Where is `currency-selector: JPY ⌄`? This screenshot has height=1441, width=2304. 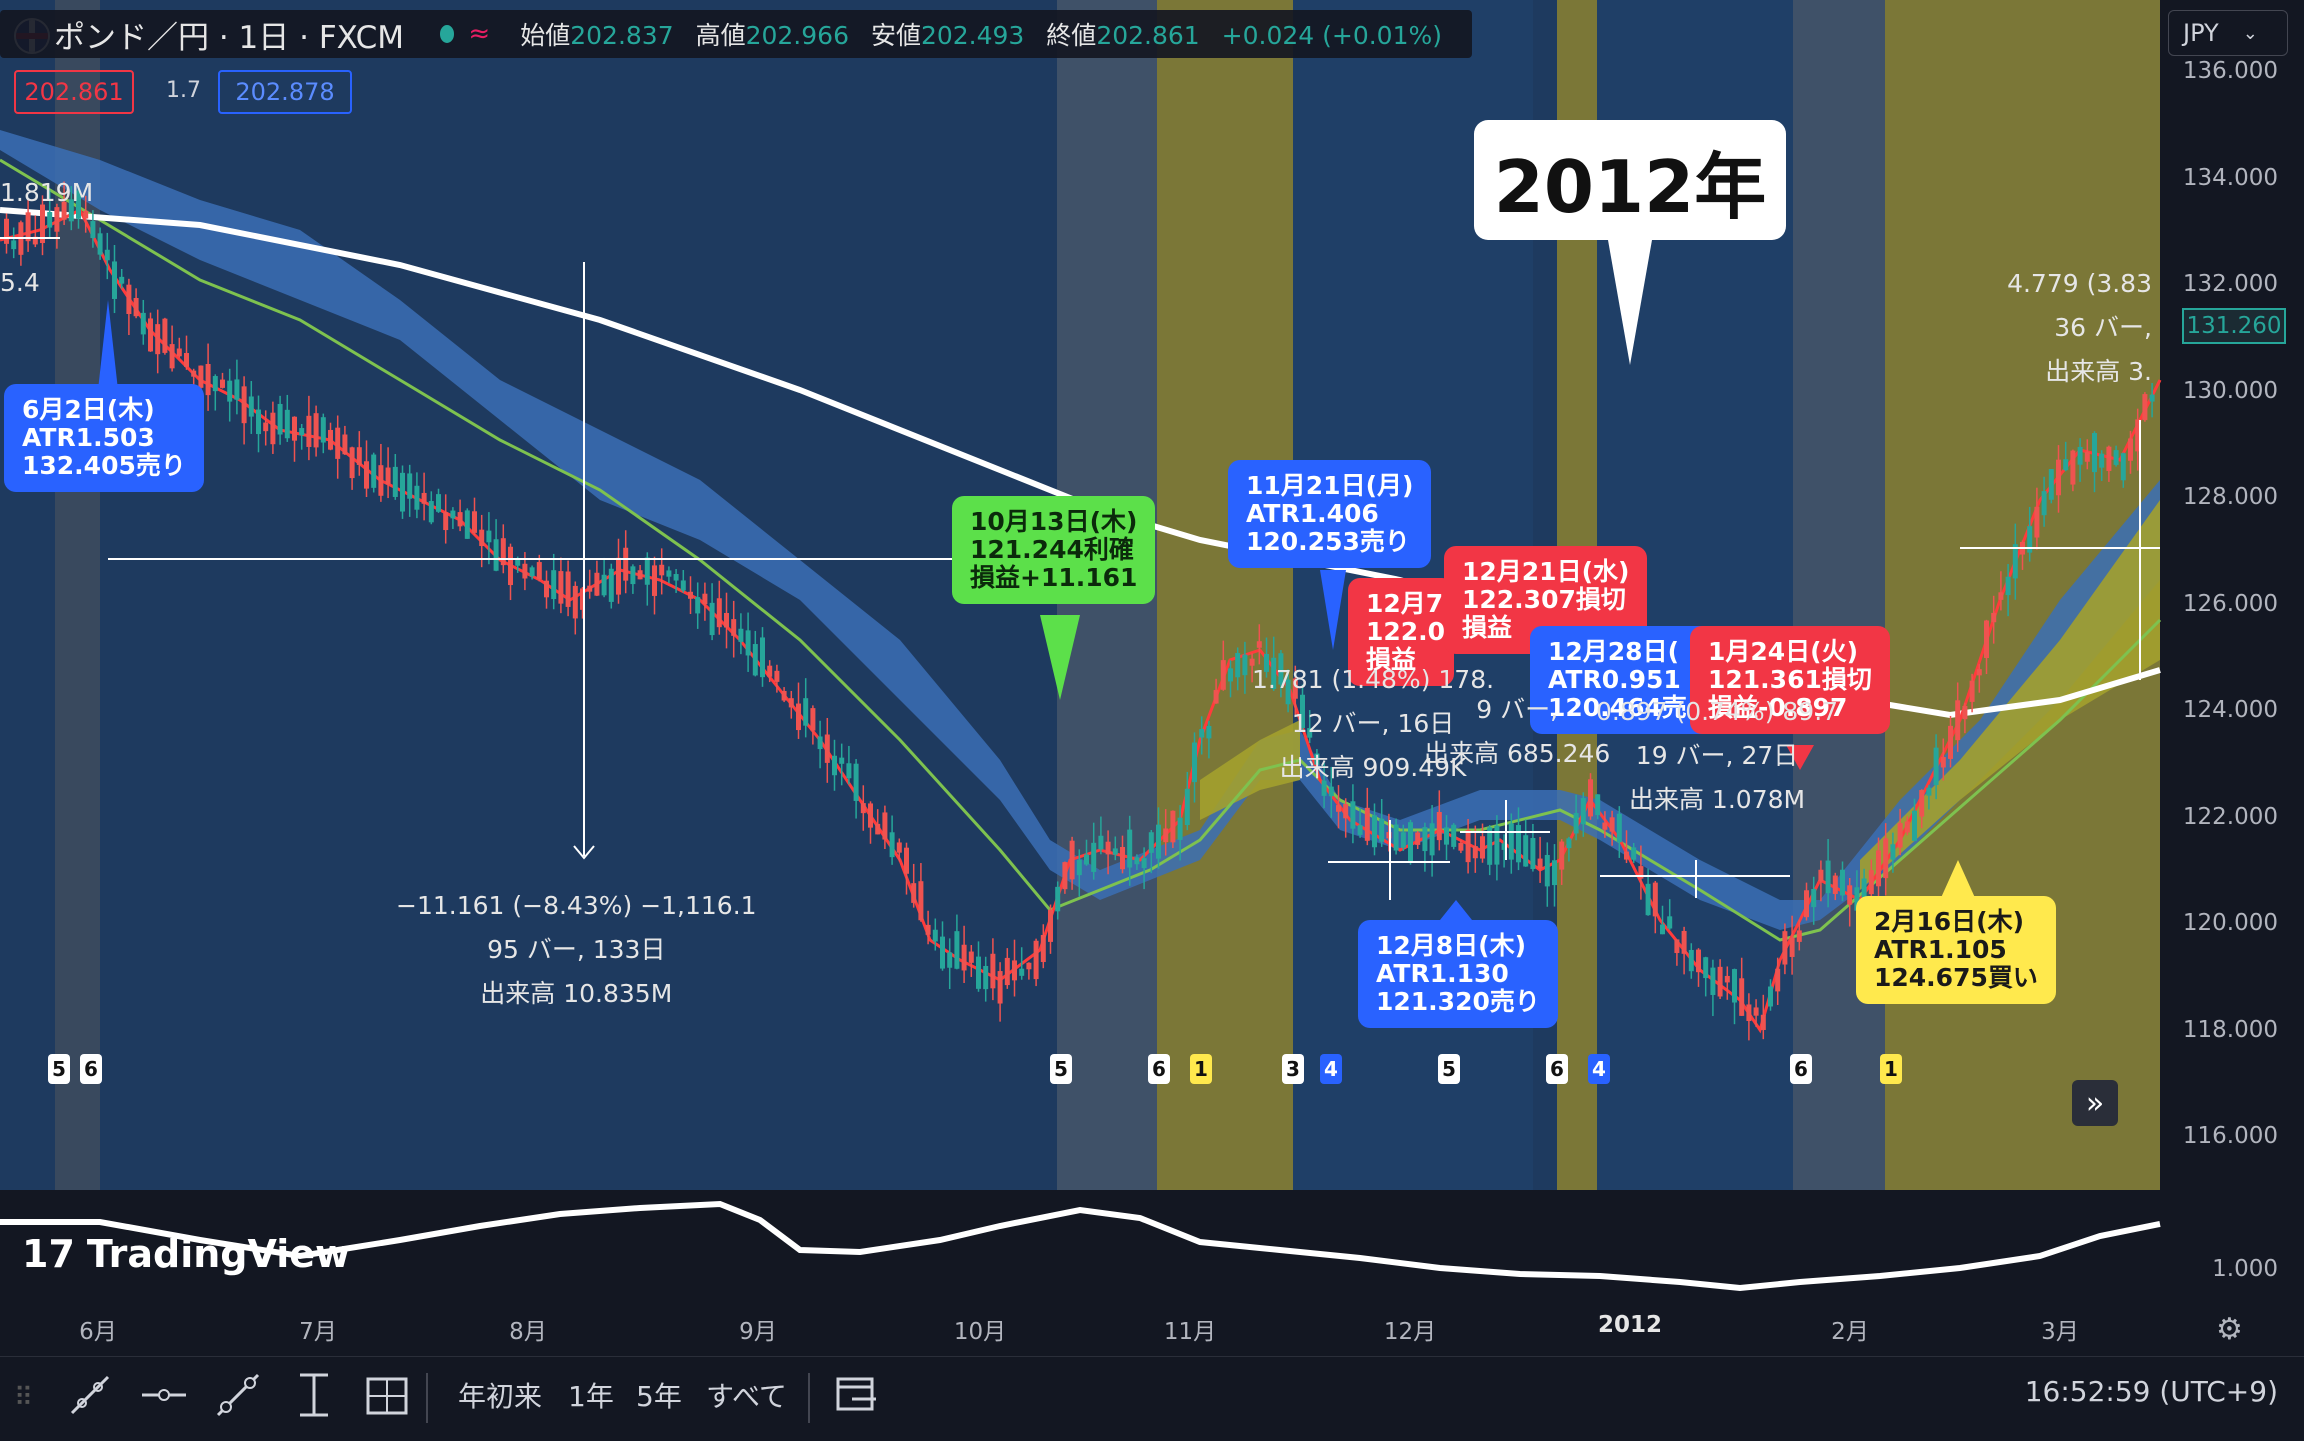 currency-selector: JPY ⌄ is located at coordinates (2228, 33).